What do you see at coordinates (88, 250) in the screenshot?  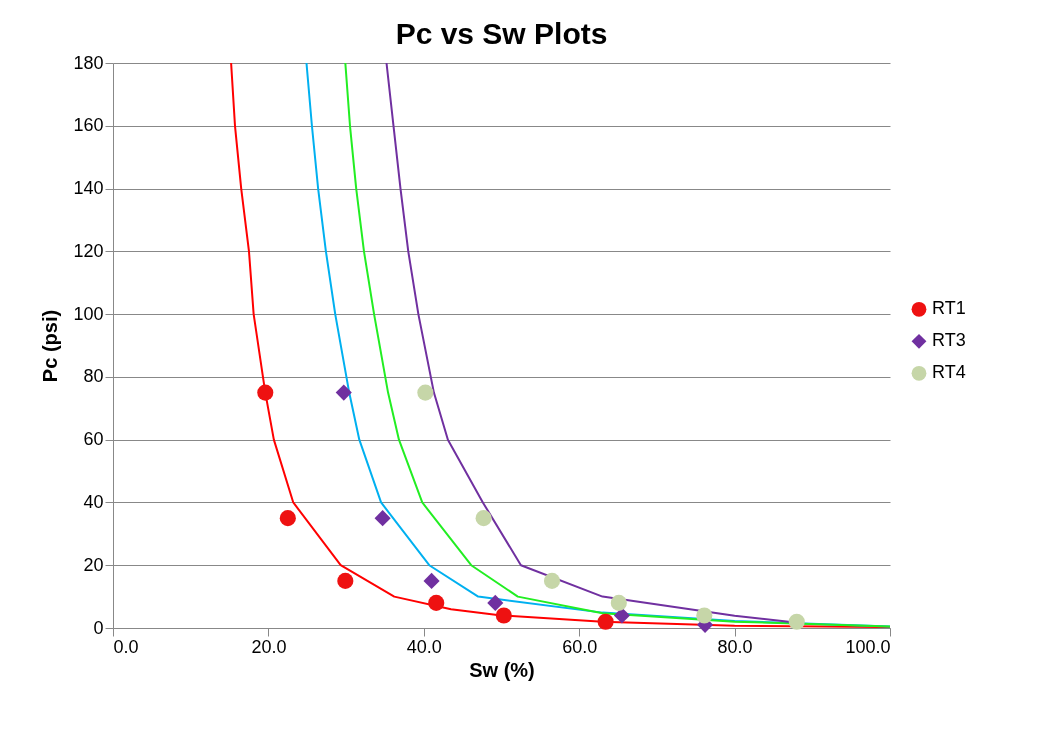 I see `y-tick-label: 120` at bounding box center [88, 250].